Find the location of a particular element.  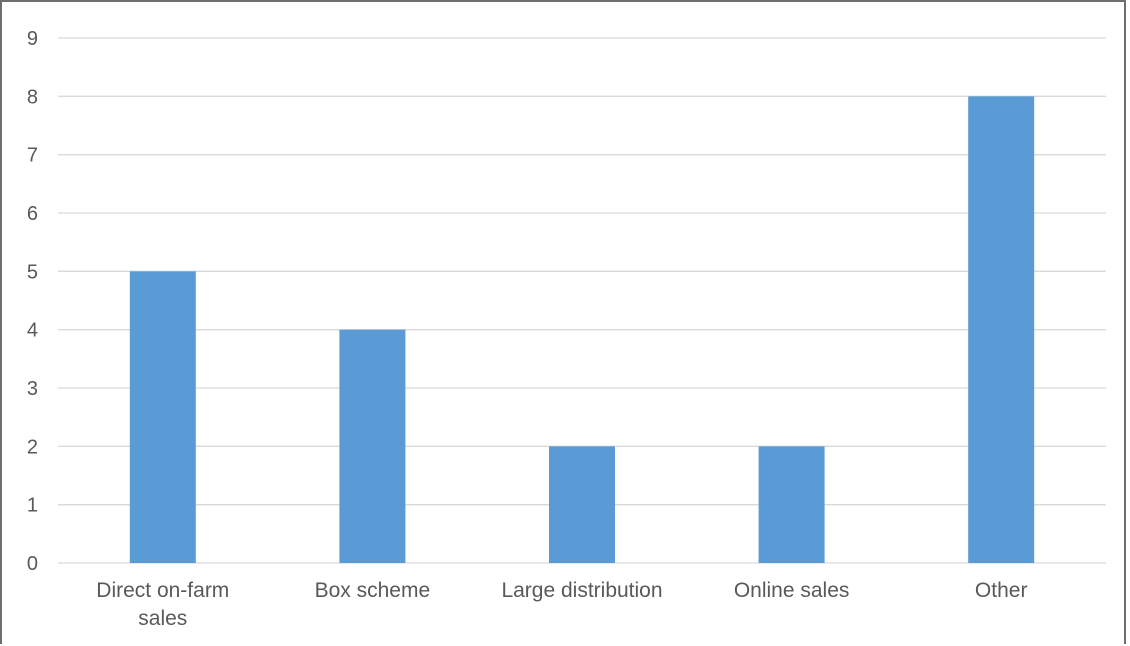

y-axis-ticks: 0 1 2 3 4 5 6 7 8 9 is located at coordinates (32, 301).